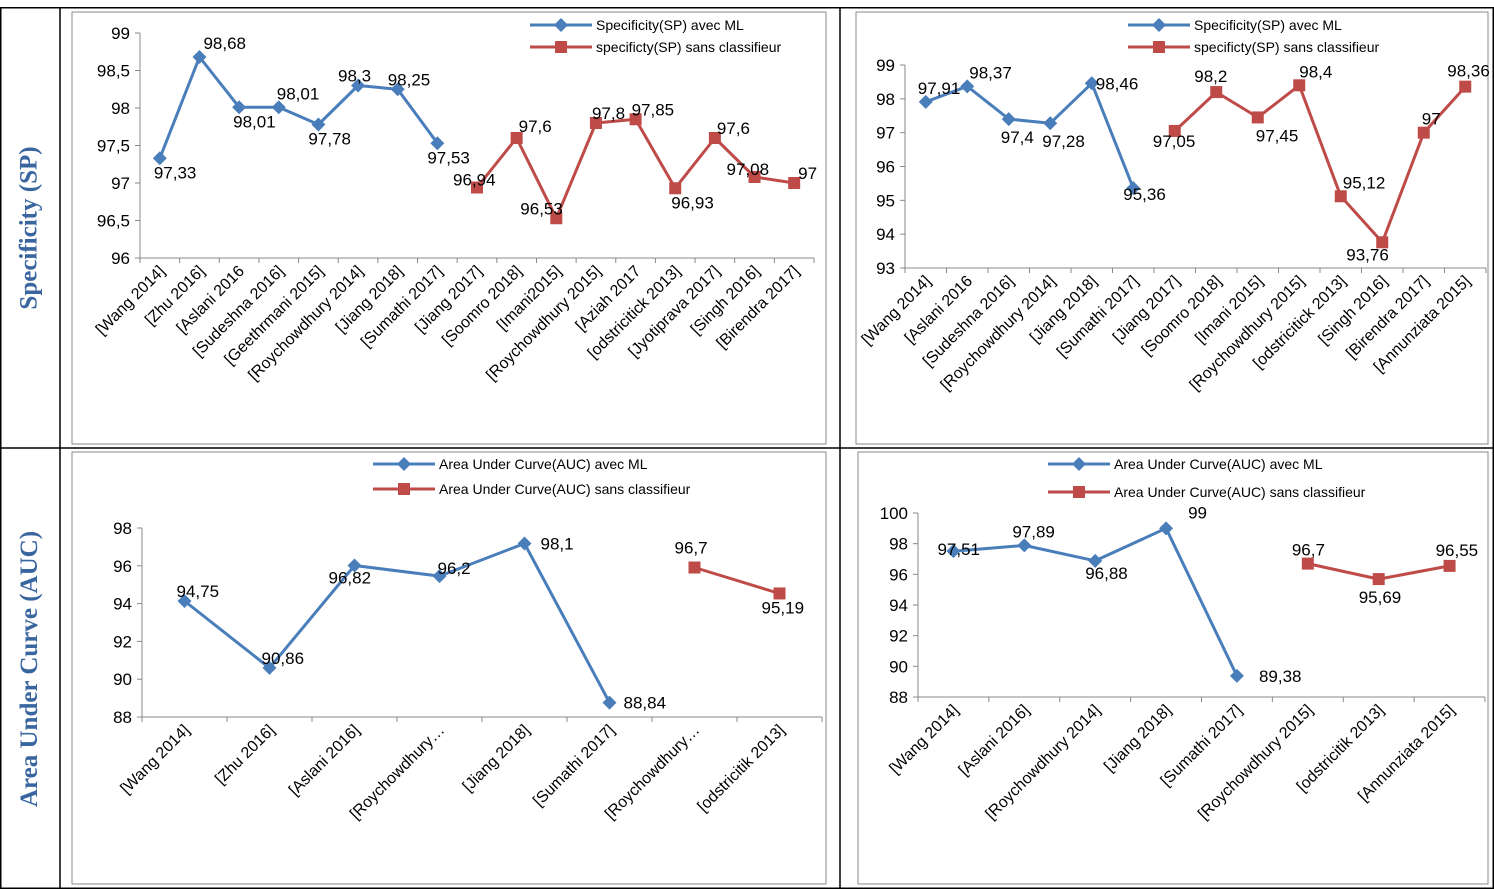  Describe the element at coordinates (1210, 76) in the screenshot. I see `data-label: 98,2` at that location.